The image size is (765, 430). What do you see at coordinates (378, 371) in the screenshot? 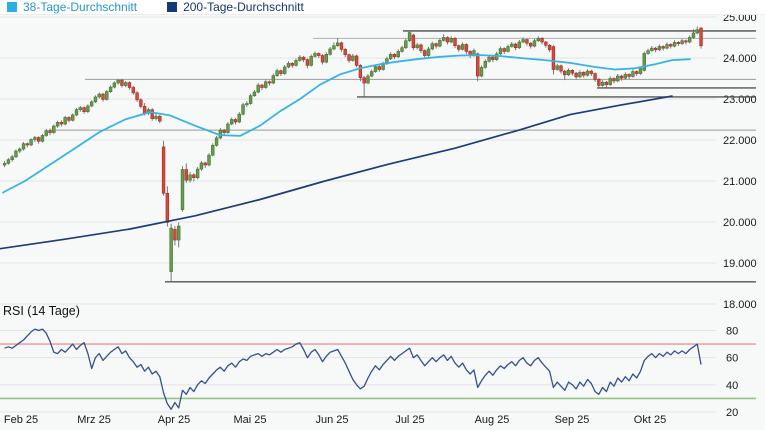
I see `rsi-threshold-lines` at bounding box center [378, 371].